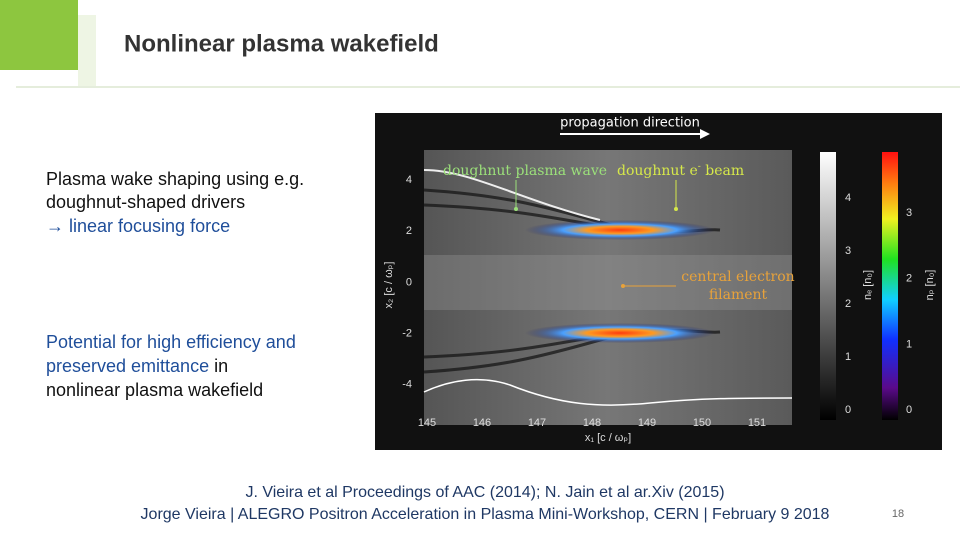  Describe the element at coordinates (620, 230) in the screenshot. I see `beam-upper` at that location.